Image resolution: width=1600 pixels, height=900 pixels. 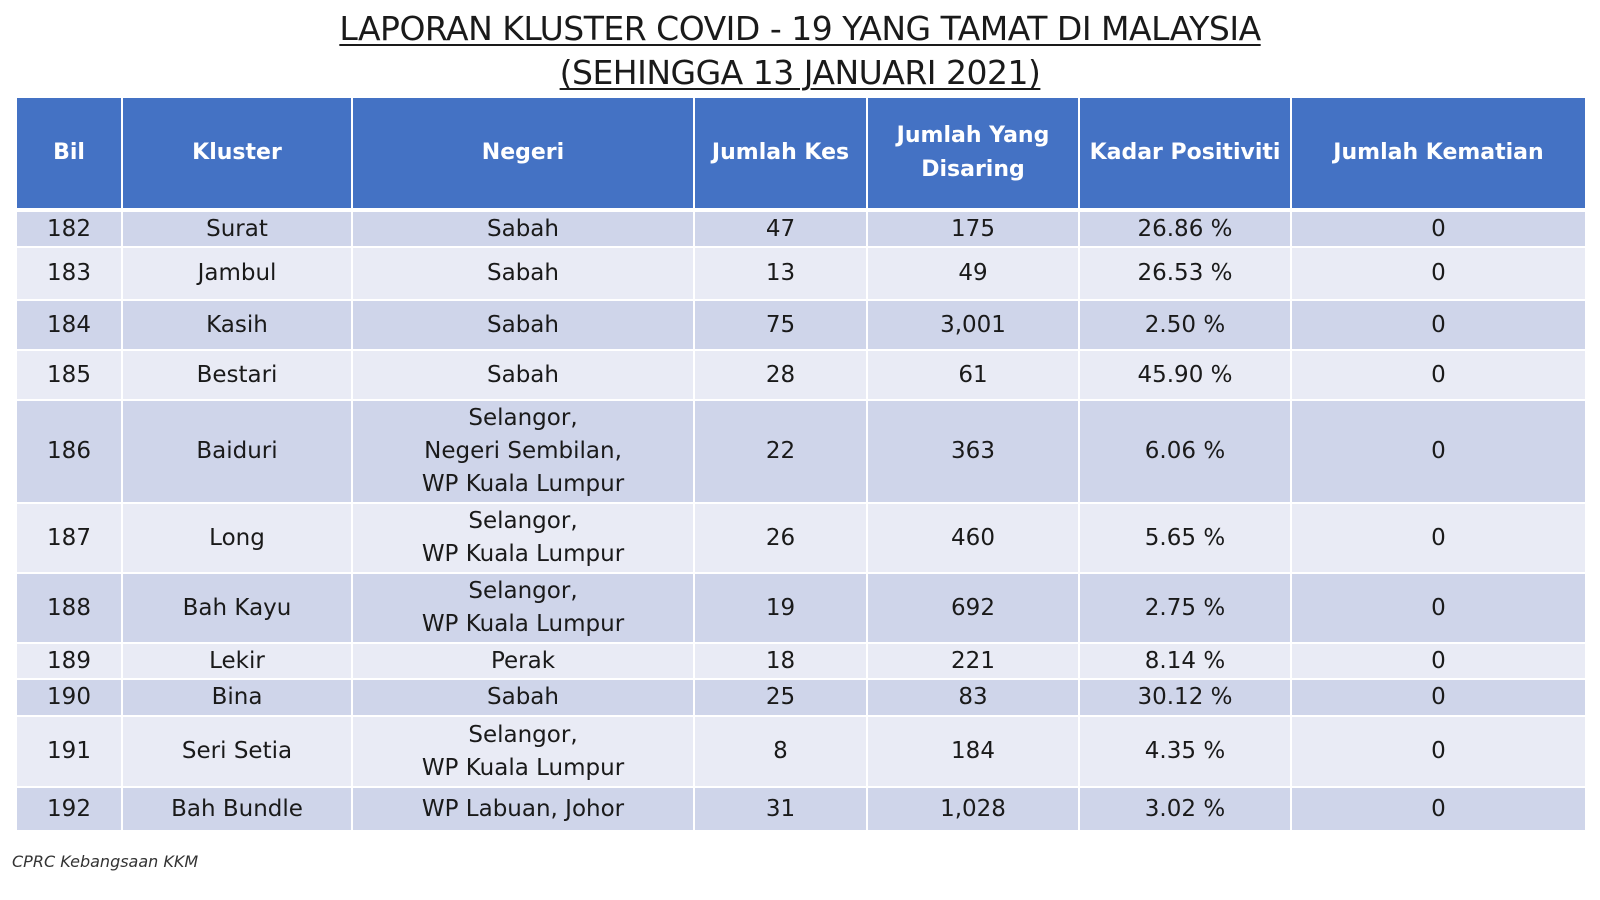 I want to click on table-row: 189 Lekir Perak 18 221 8.14 % 0, so click(x=801, y=661).